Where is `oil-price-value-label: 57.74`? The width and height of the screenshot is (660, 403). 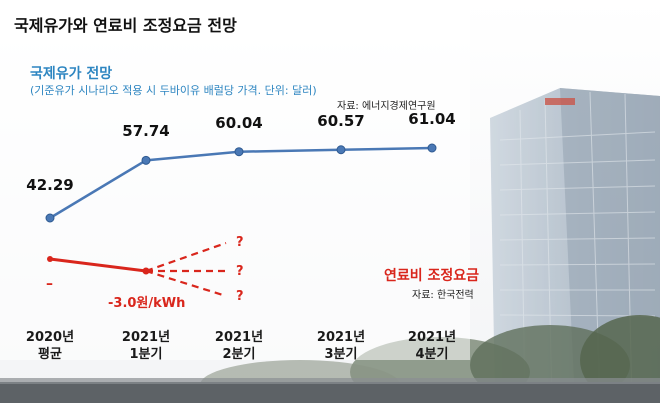
oil-price-value-label: 57.74 is located at coordinates (146, 131).